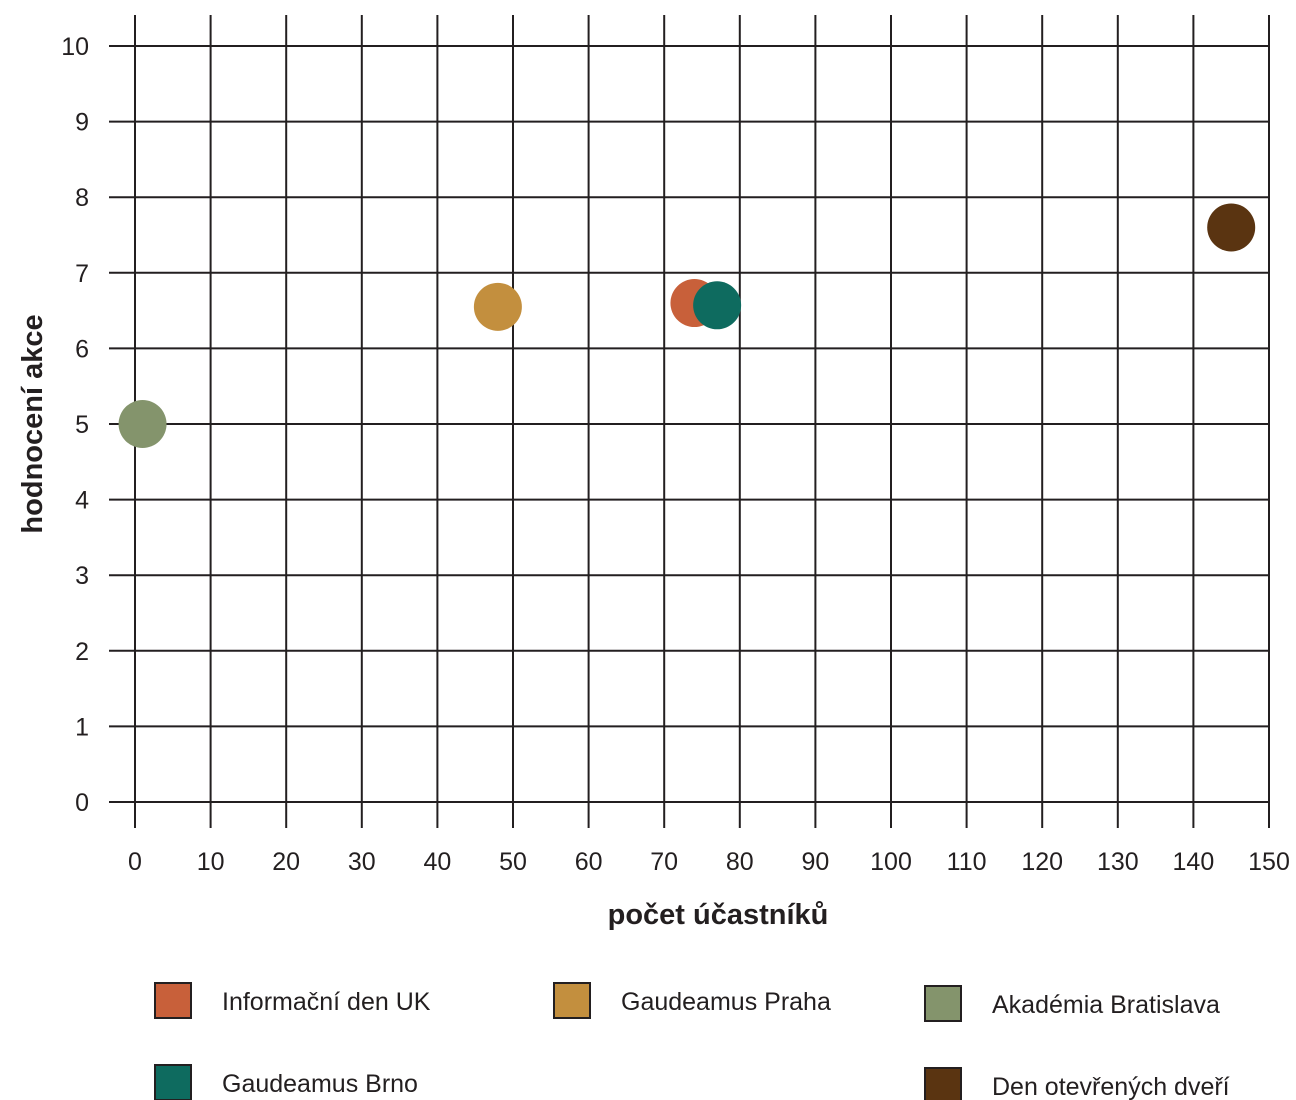 The height and width of the screenshot is (1100, 1296). I want to click on y-tick-label: 9, so click(82, 123).